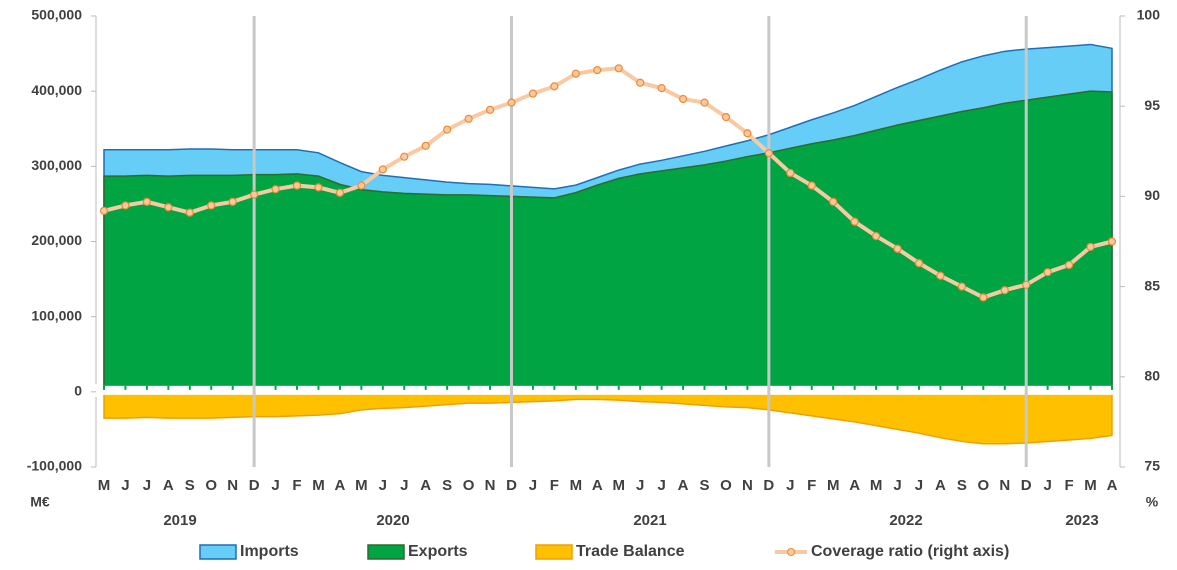 Image resolution: width=1177 pixels, height=570 pixels. What do you see at coordinates (1152, 502) in the screenshot?
I see `y2-axis-label: %` at bounding box center [1152, 502].